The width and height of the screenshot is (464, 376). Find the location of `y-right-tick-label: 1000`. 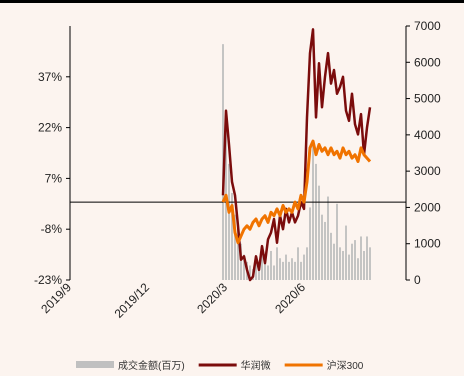

y-right-tick-label: 1000 is located at coordinates (427, 244).